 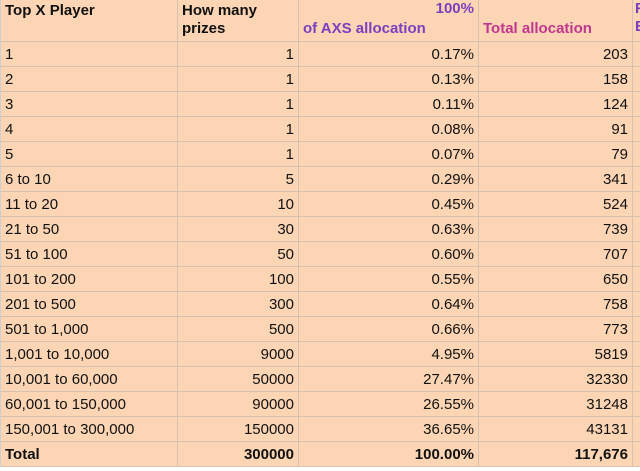 I want to click on cell-total-allocation: 79, so click(x=556, y=154).